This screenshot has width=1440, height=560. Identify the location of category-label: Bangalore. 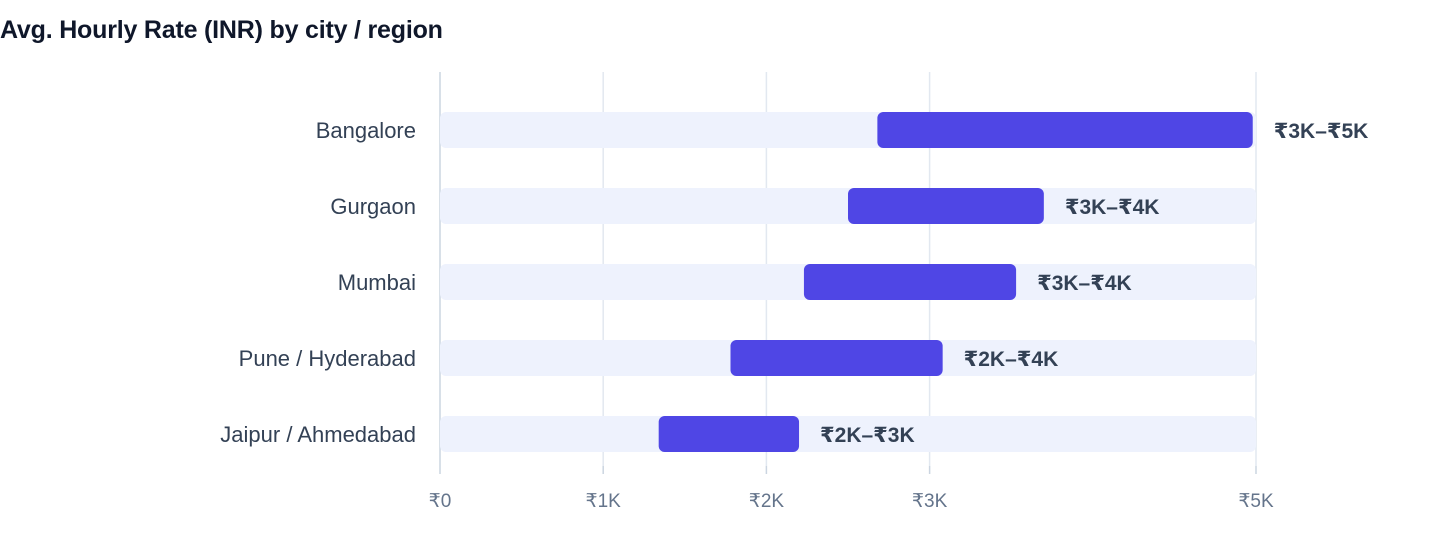
(366, 130).